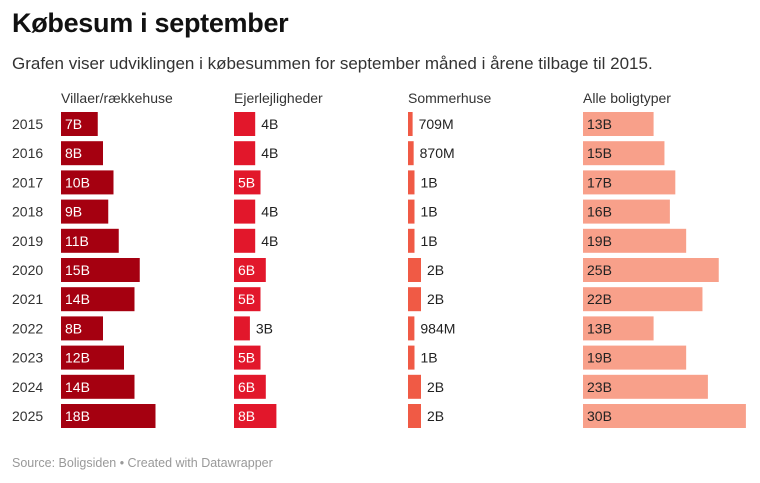  Describe the element at coordinates (77, 358) in the screenshot. I see `bar-value-label: 12B` at that location.